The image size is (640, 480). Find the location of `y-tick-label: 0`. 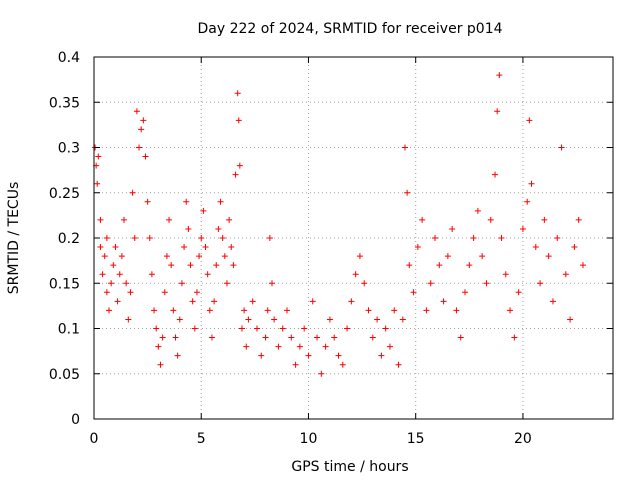

y-tick-label: 0 is located at coordinates (75, 420).